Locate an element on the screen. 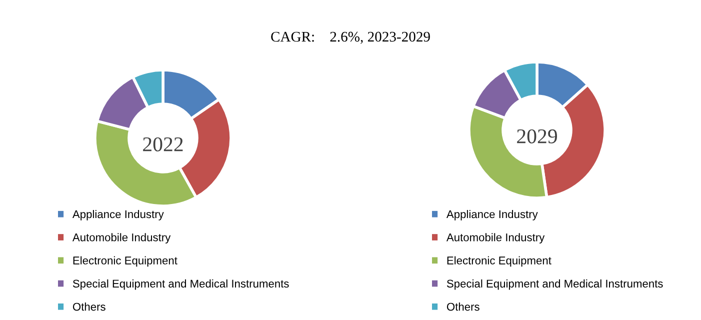 Image resolution: width=701 pixels, height=320 pixels. text: 2022 is located at coordinates (163, 144).